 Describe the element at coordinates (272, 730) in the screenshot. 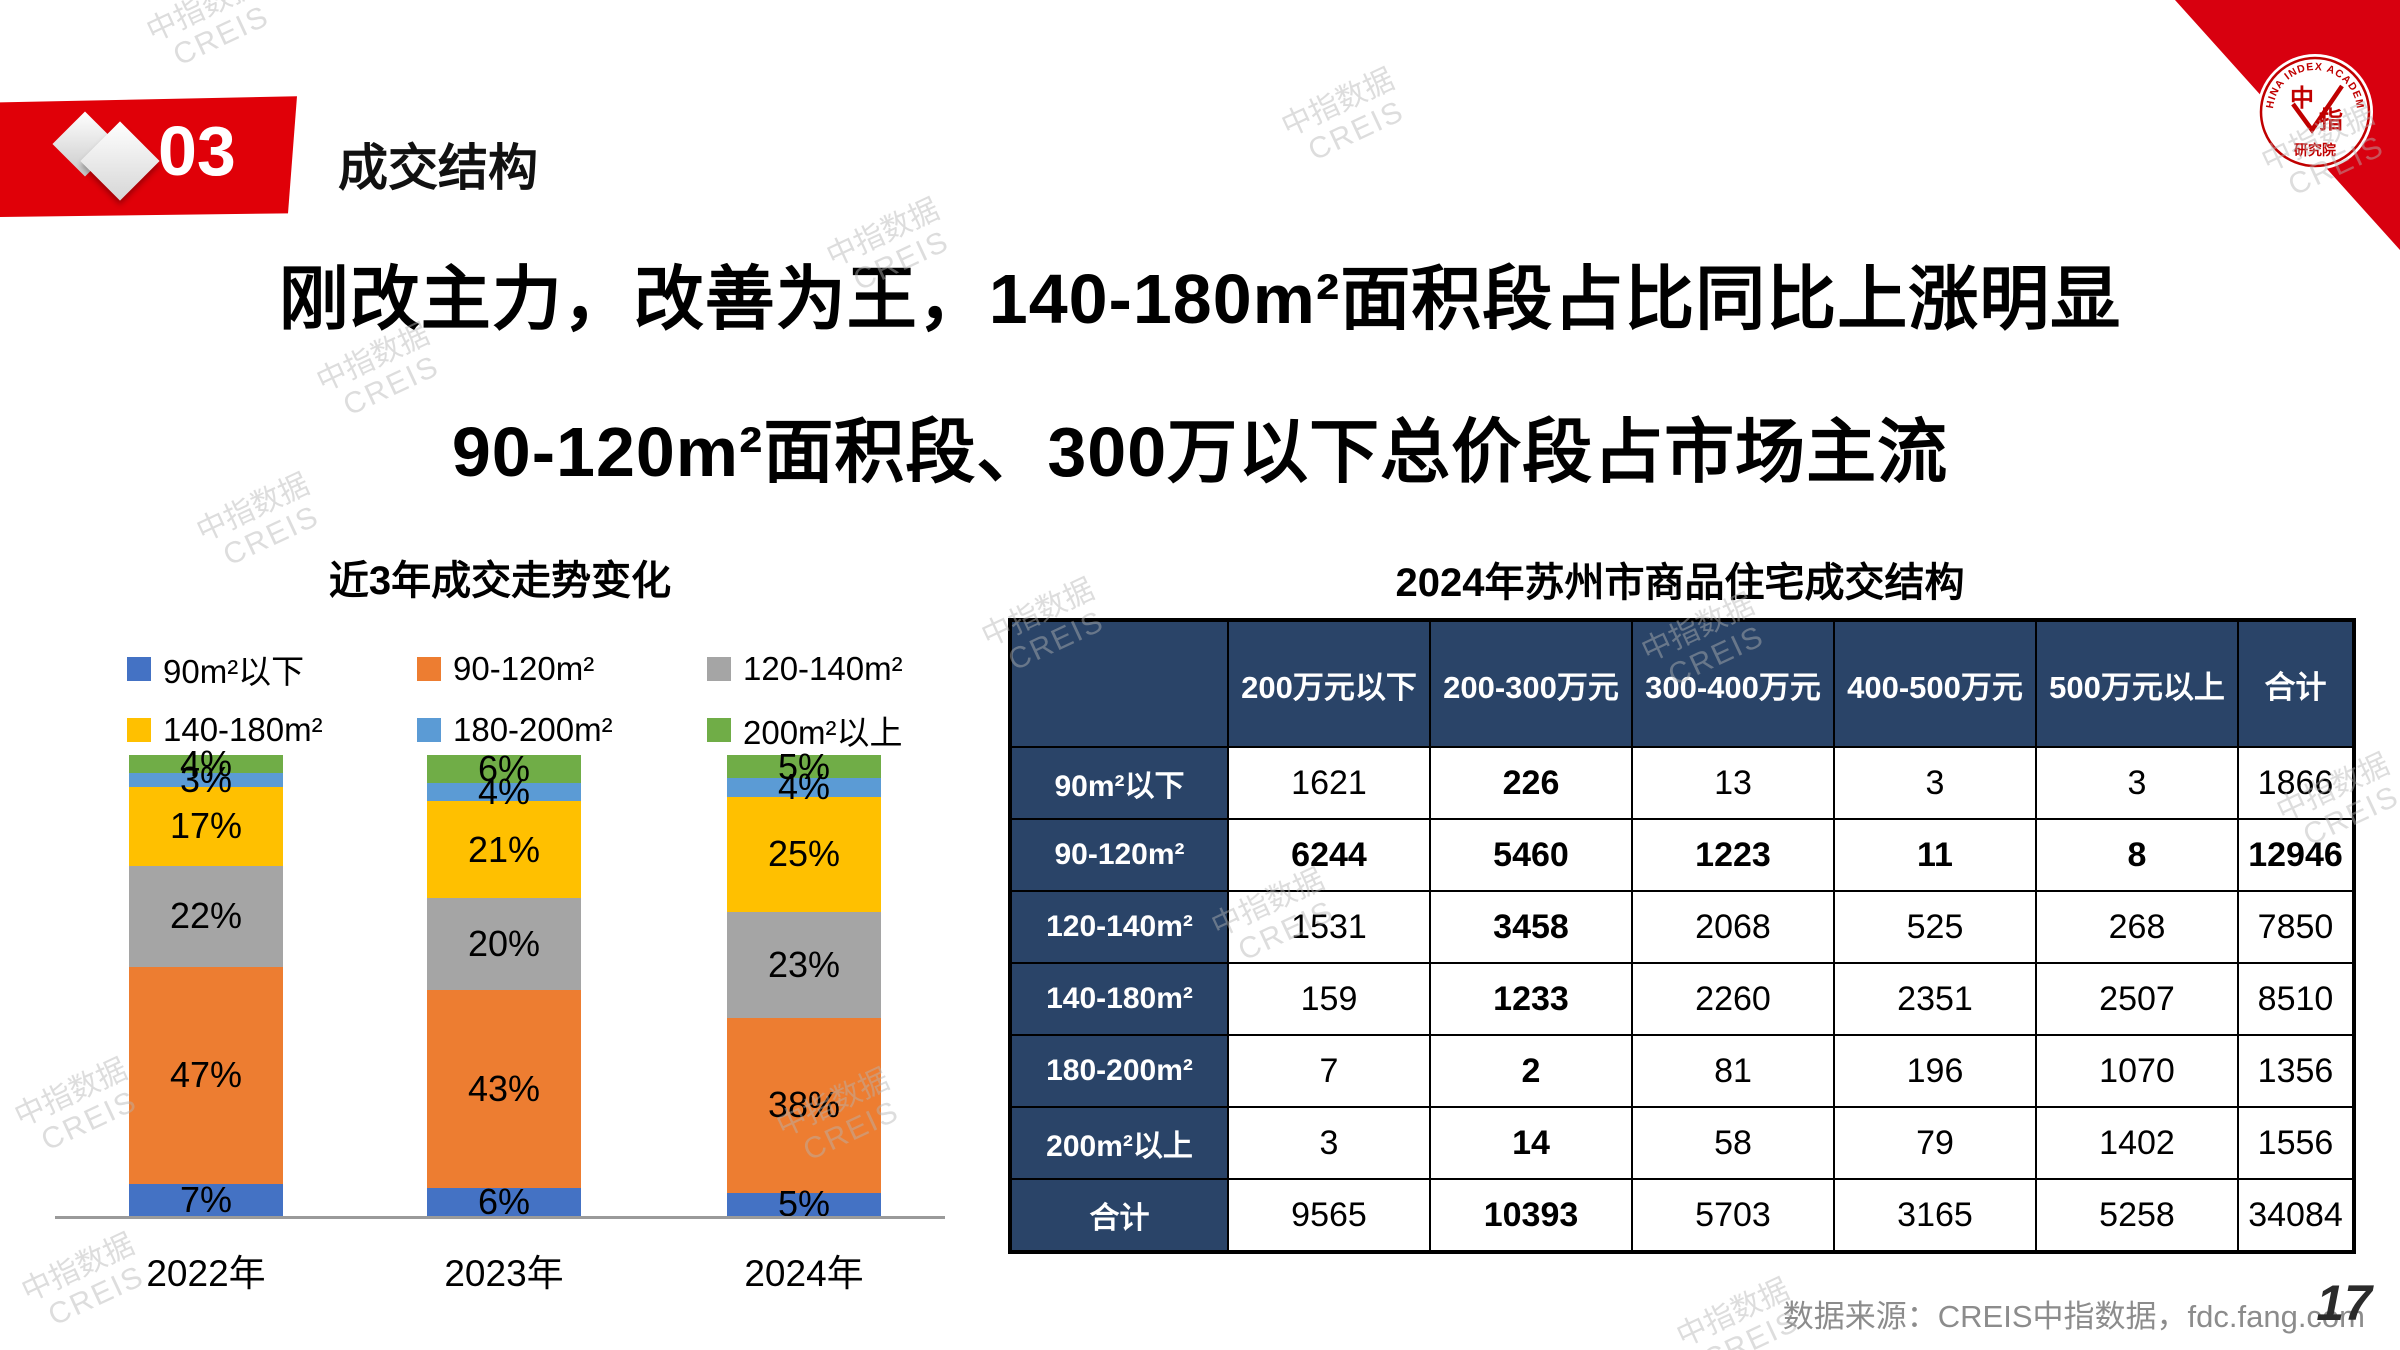

I see `legend-item: 140-180m²` at that location.